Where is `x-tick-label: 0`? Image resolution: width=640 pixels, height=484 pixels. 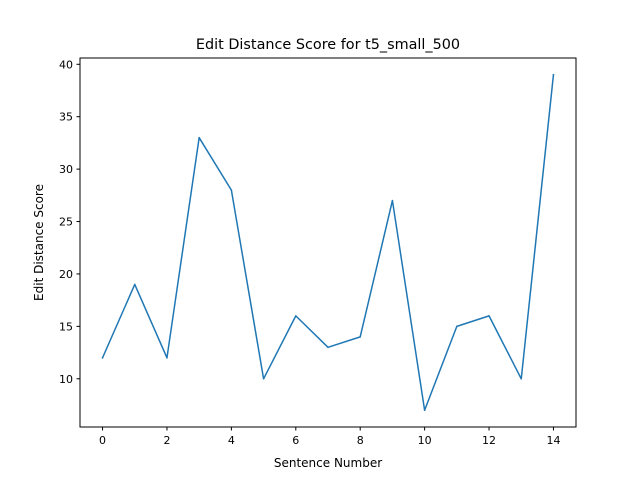 x-tick-label: 0 is located at coordinates (102, 440).